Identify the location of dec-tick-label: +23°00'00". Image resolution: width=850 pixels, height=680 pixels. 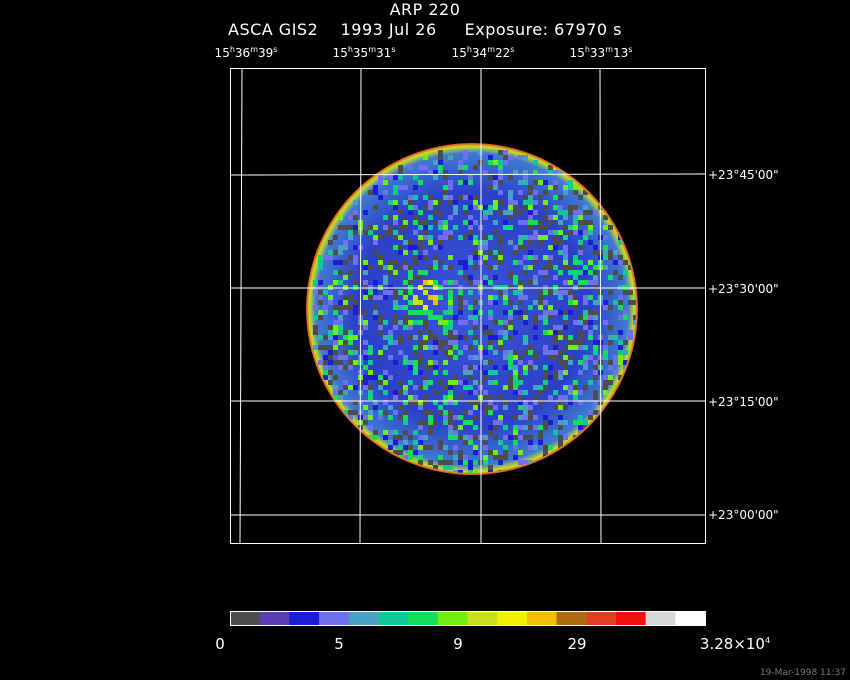
(743, 515).